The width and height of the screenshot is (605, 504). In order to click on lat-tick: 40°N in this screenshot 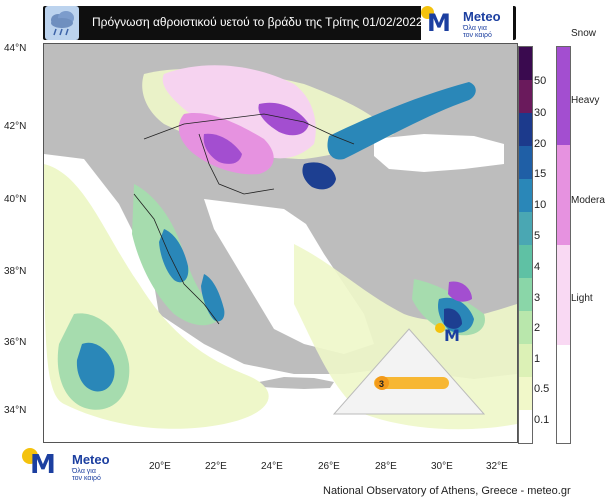, I will do `click(15, 199)`.